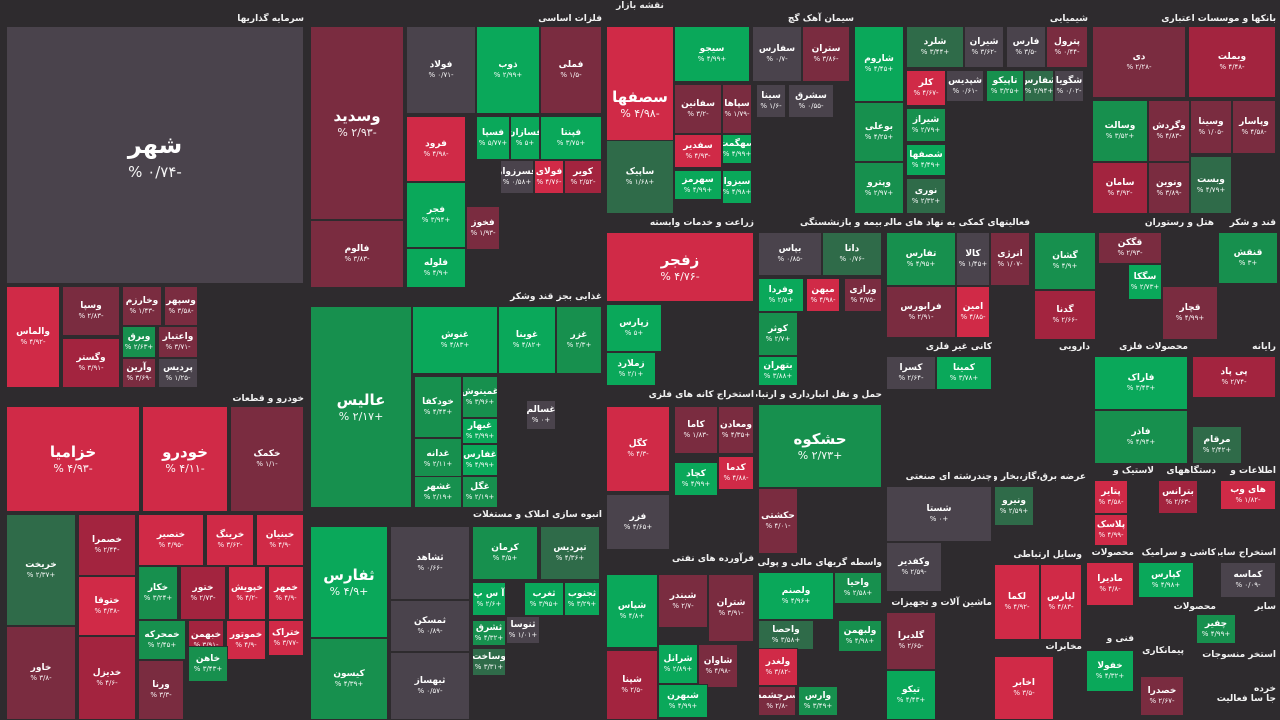 Image resolution: width=1280 pixels, height=720 pixels. What do you see at coordinates (1211, 127) in the screenshot?
I see `stock-tile-وسینا: وسینا -۱/۰۵ %` at bounding box center [1211, 127].